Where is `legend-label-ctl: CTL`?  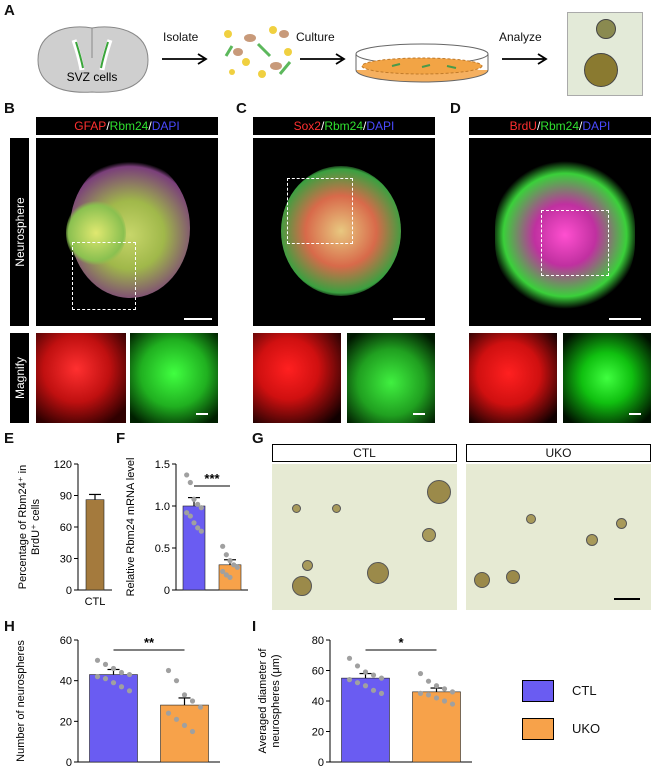 legend-label-ctl: CTL is located at coordinates (584, 690).